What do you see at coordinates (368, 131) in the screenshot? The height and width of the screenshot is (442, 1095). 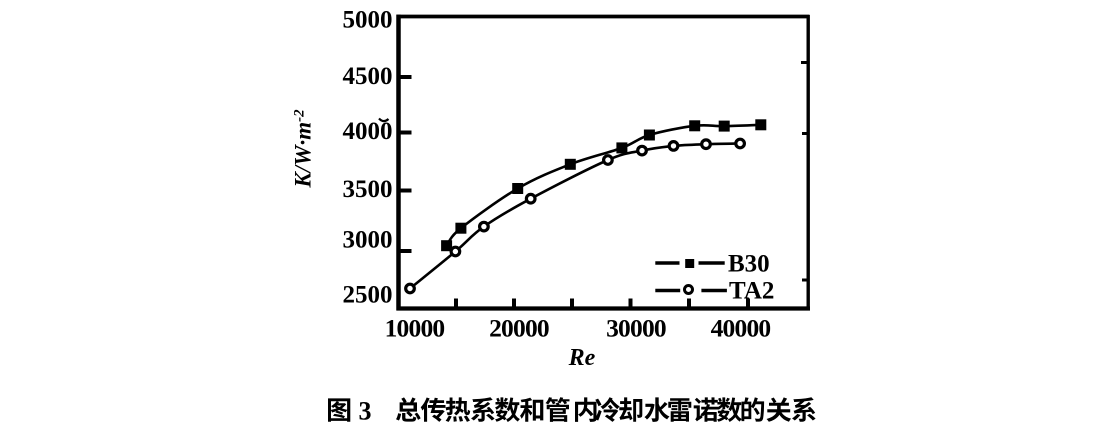 I see `svg-text: 4000` at bounding box center [368, 131].